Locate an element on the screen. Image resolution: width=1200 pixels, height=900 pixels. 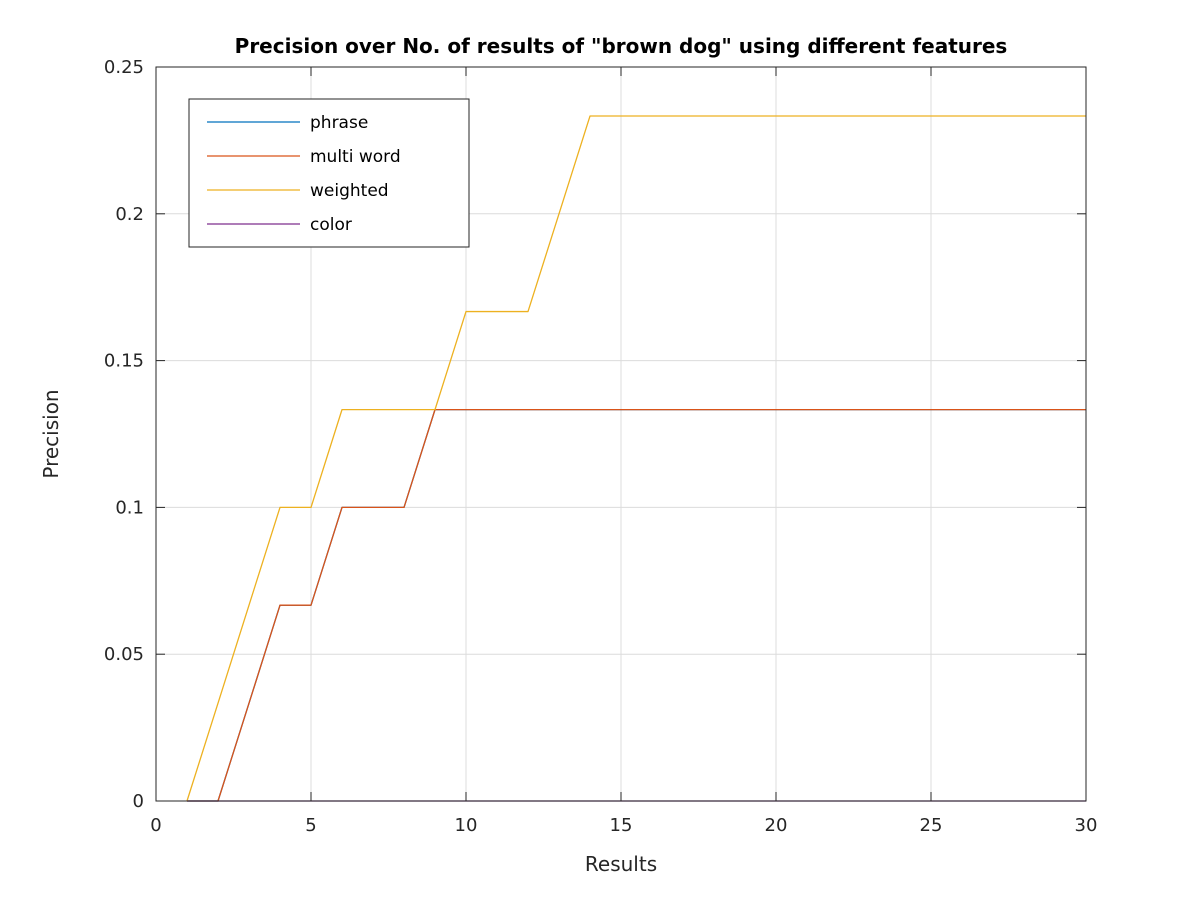
x-tick-label: 10 is located at coordinates (466, 825).